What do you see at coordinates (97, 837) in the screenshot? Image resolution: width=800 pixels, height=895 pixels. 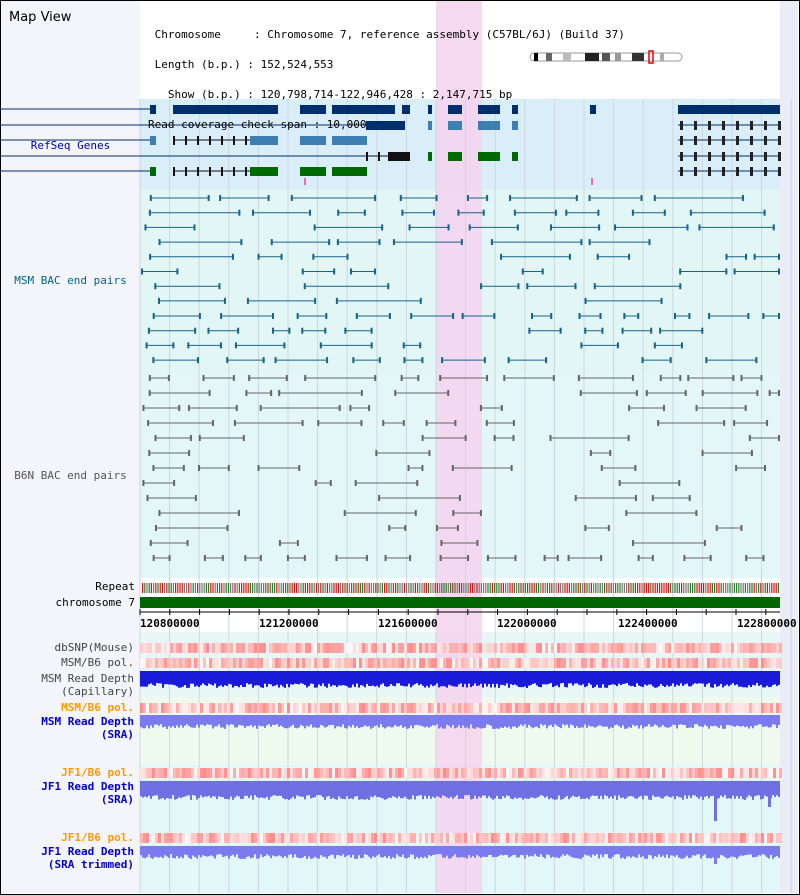 I see `track-label-jf1-b6-pol-2: JF1/B6 pol.` at bounding box center [97, 837].